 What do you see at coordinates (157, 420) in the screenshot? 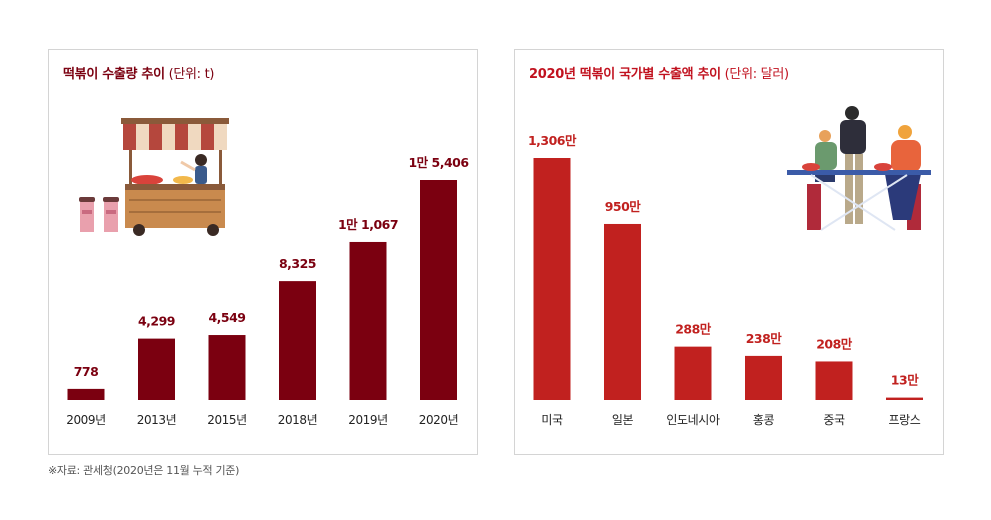
I see `category-label: 2013년` at bounding box center [157, 420].